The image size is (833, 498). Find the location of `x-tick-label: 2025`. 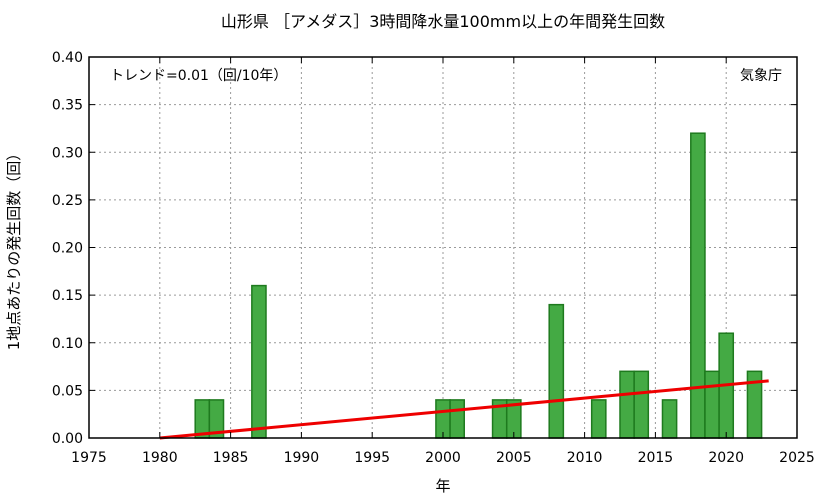

x-tick-label: 2025 is located at coordinates (797, 458).